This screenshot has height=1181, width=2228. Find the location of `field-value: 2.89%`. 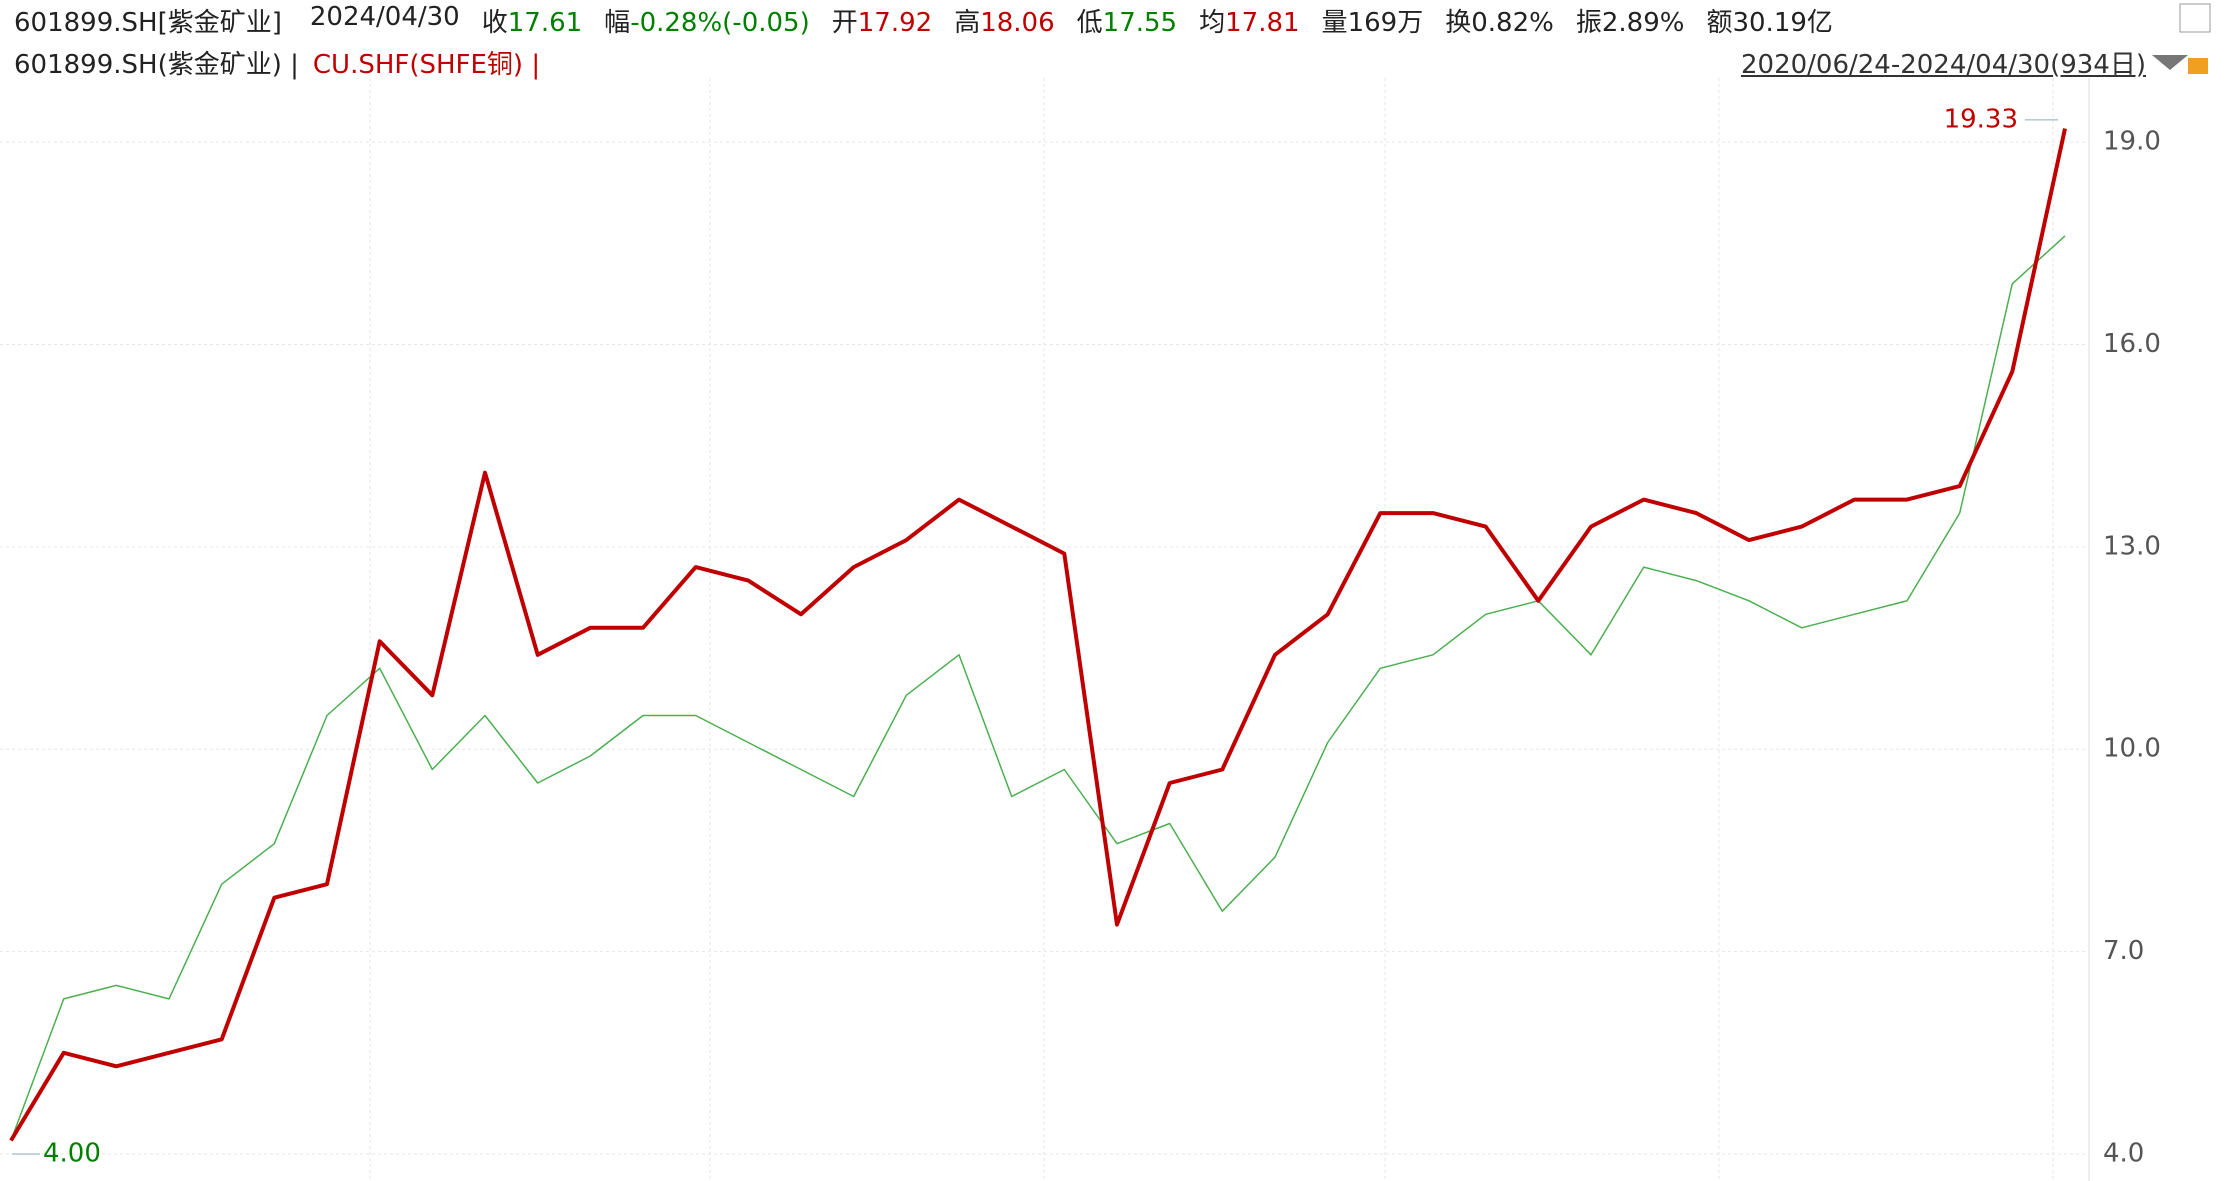

field-value: 2.89% is located at coordinates (1643, 23).